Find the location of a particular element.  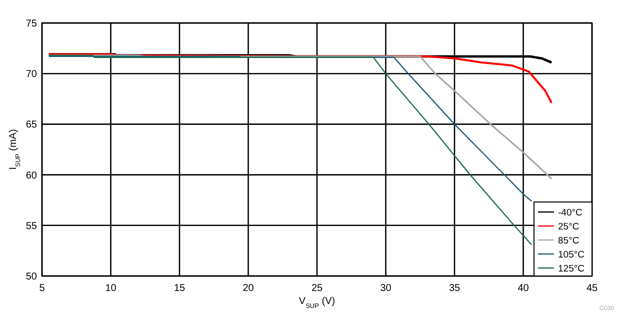

x-tick-label: 35 is located at coordinates (454, 288).